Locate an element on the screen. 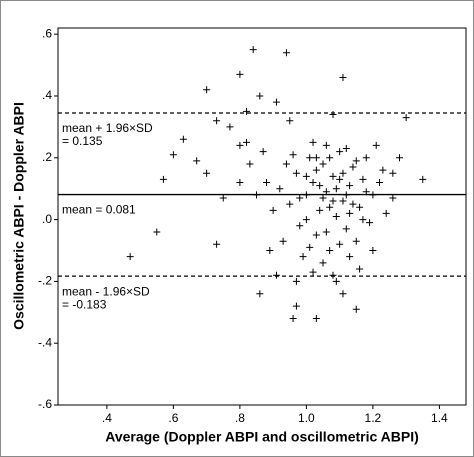 The height and width of the screenshot is (457, 474). y-tick-label: .6 is located at coordinates (47, 33).